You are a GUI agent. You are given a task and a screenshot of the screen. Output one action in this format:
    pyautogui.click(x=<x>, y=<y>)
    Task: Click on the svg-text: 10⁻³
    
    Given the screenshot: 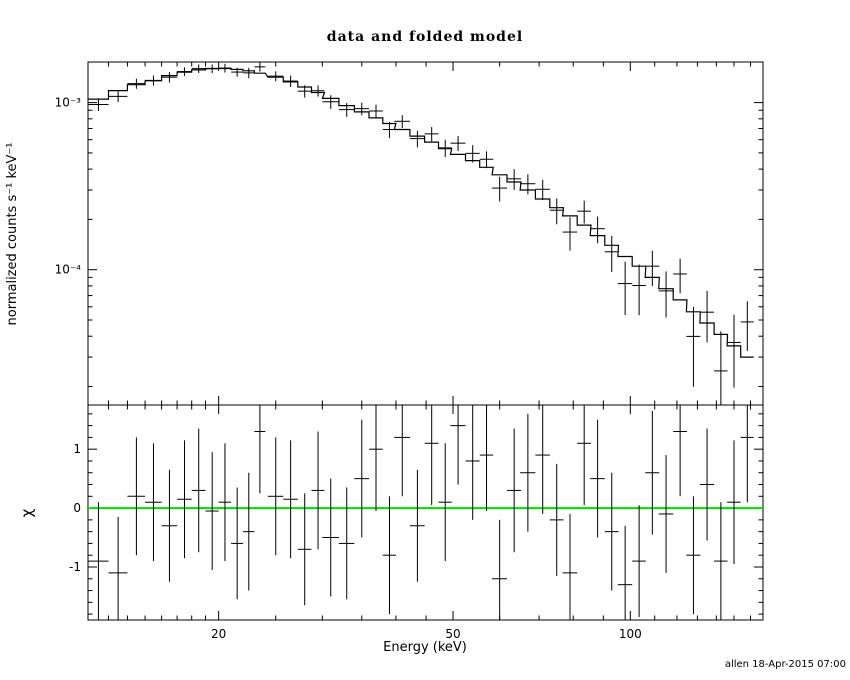 What is the action you would take?
    pyautogui.click(x=68, y=103)
    